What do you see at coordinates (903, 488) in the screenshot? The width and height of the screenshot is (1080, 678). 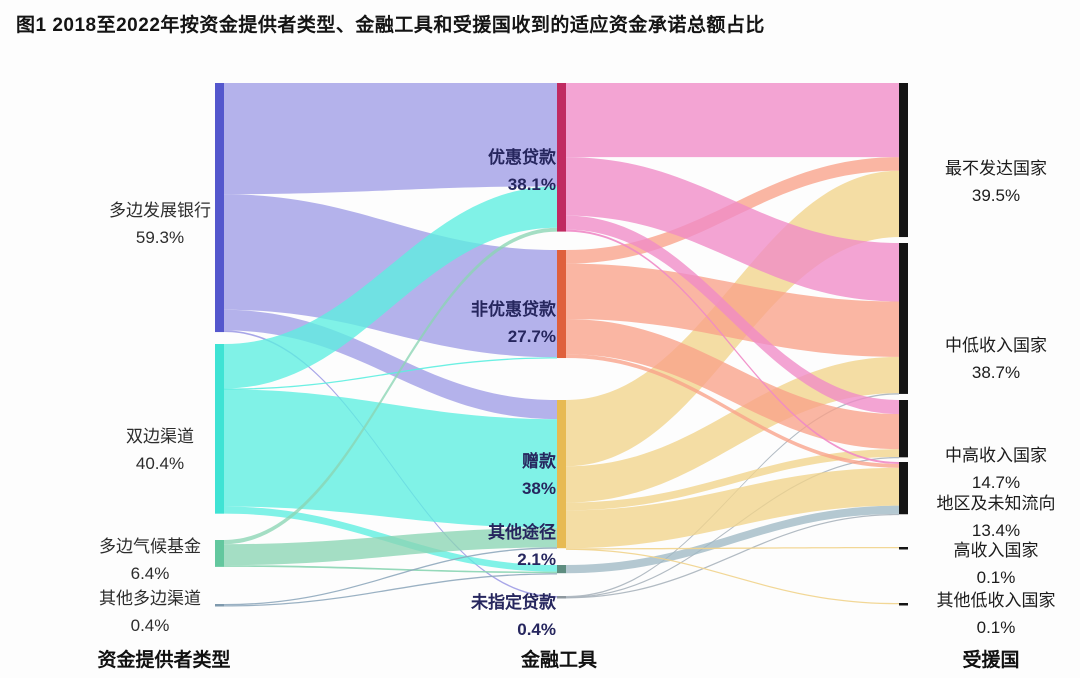 I see `sankey-node-reg` at bounding box center [903, 488].